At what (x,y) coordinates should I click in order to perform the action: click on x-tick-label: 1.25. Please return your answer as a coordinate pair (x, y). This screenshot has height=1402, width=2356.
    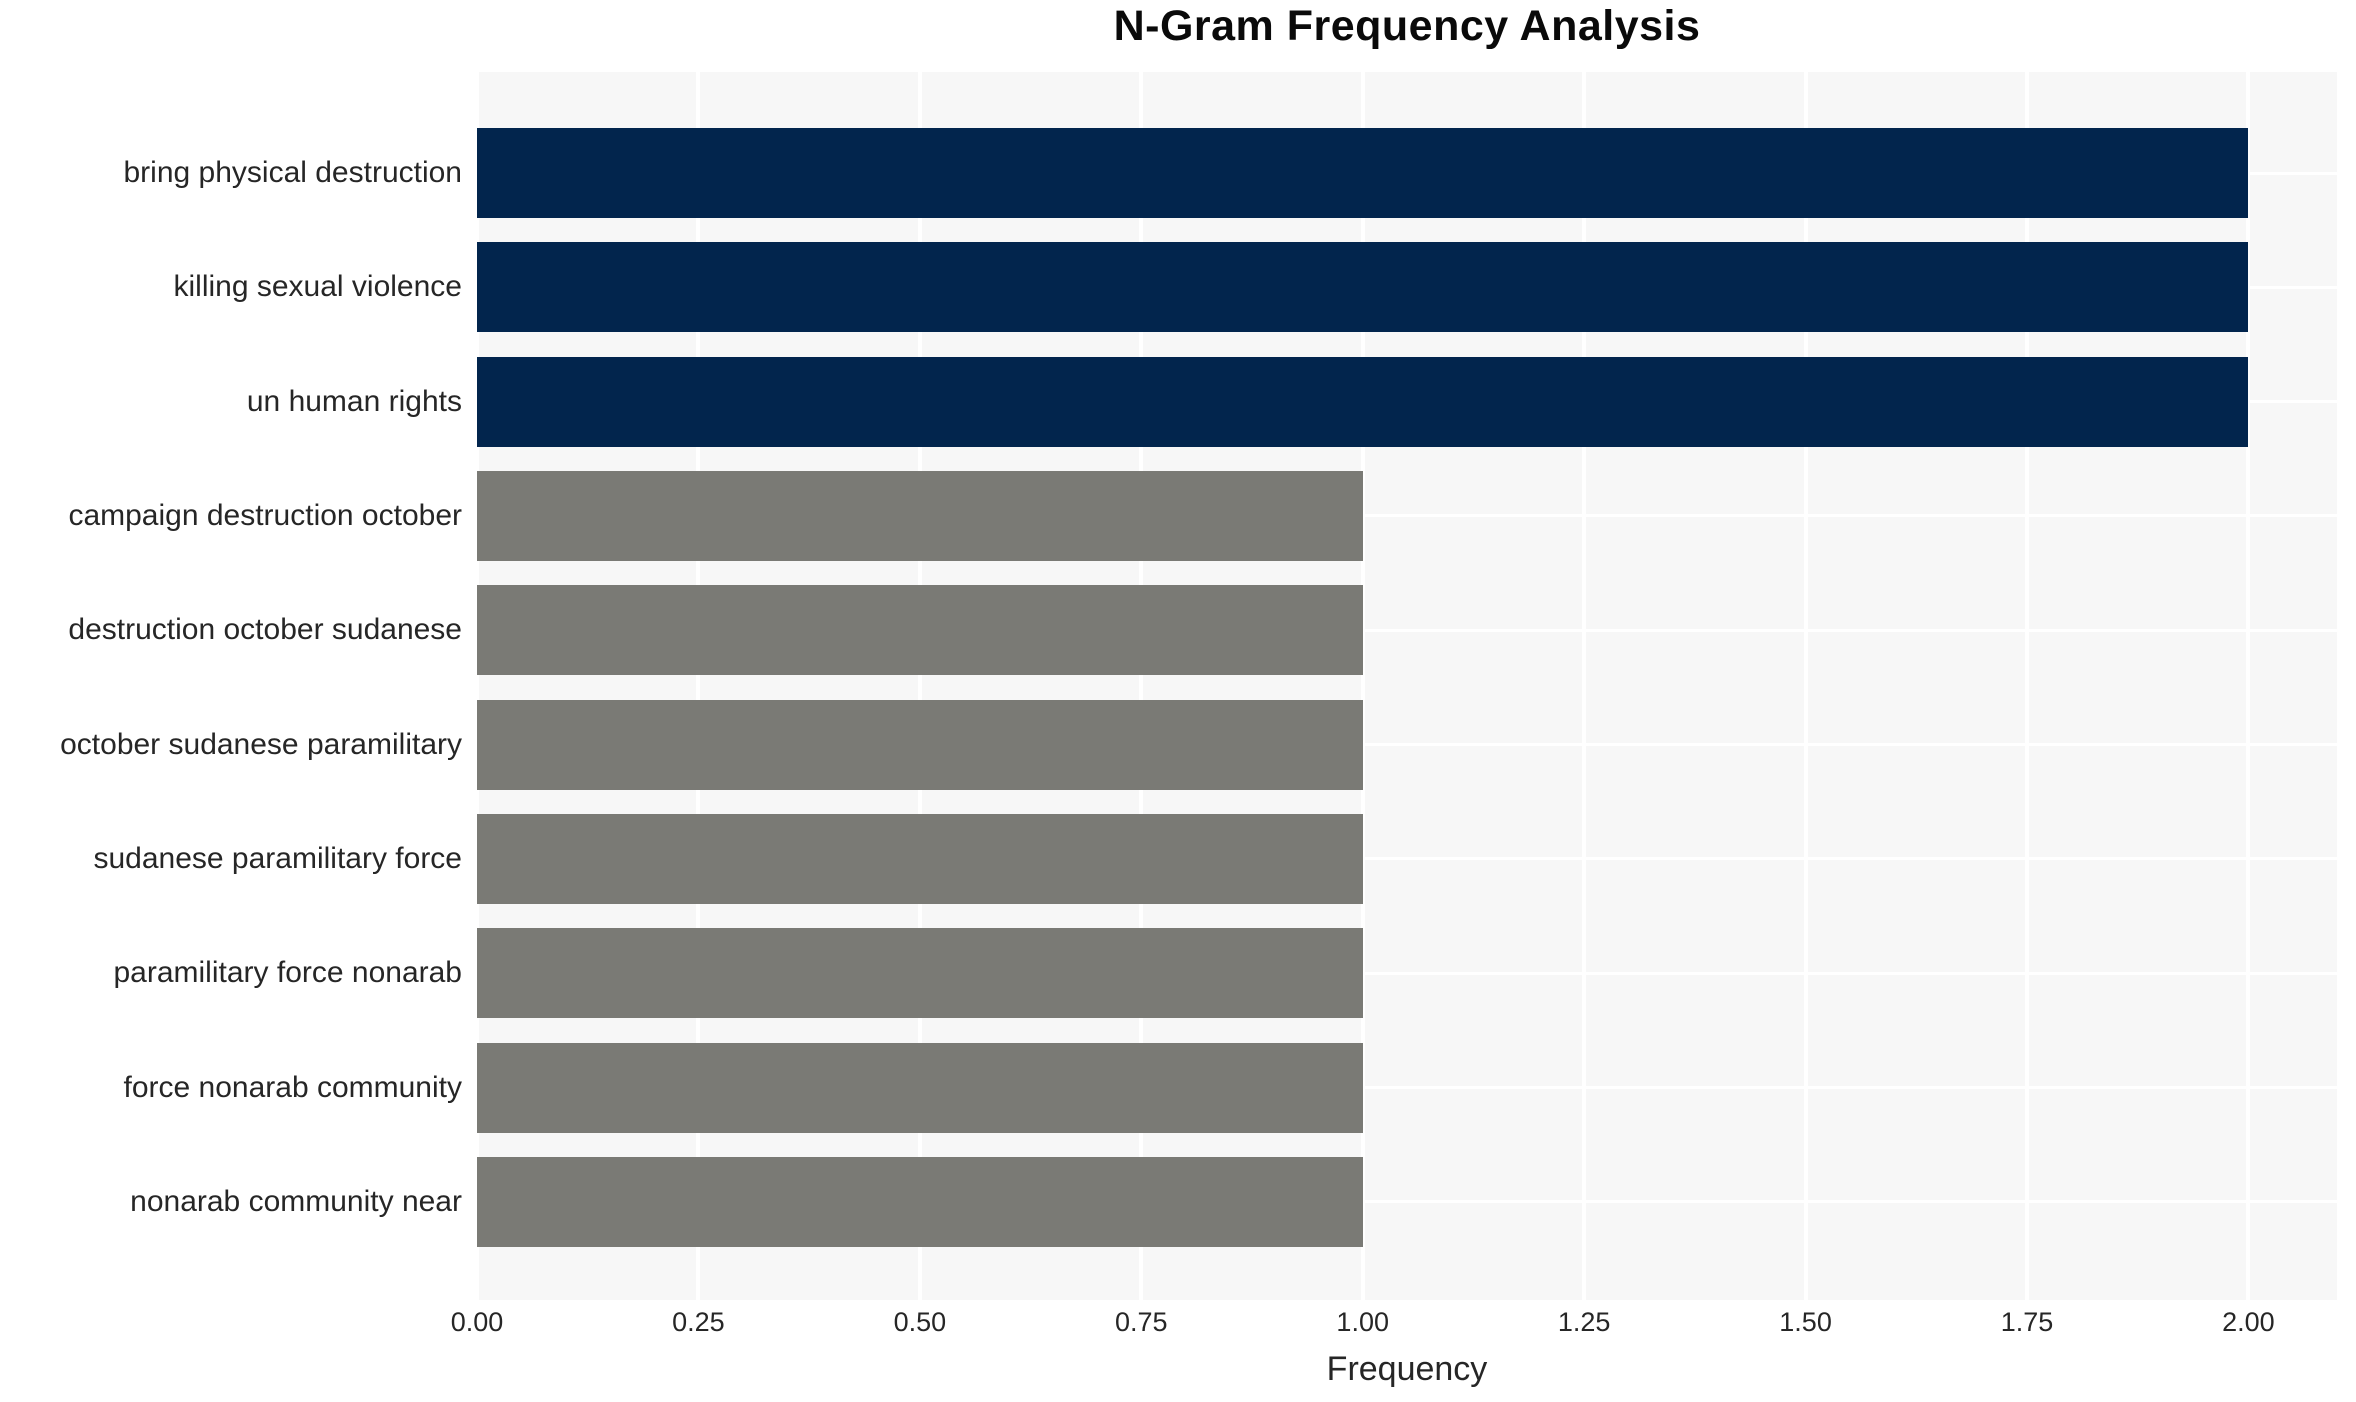
    Looking at the image, I should click on (1584, 1322).